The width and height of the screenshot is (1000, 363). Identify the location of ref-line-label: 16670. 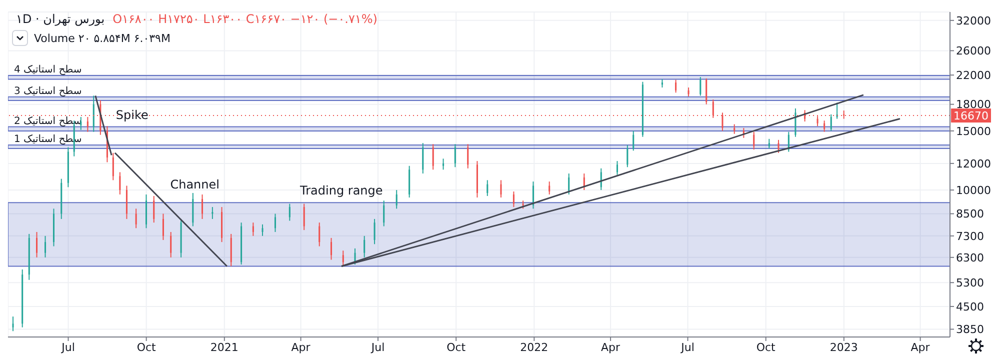
(971, 116).